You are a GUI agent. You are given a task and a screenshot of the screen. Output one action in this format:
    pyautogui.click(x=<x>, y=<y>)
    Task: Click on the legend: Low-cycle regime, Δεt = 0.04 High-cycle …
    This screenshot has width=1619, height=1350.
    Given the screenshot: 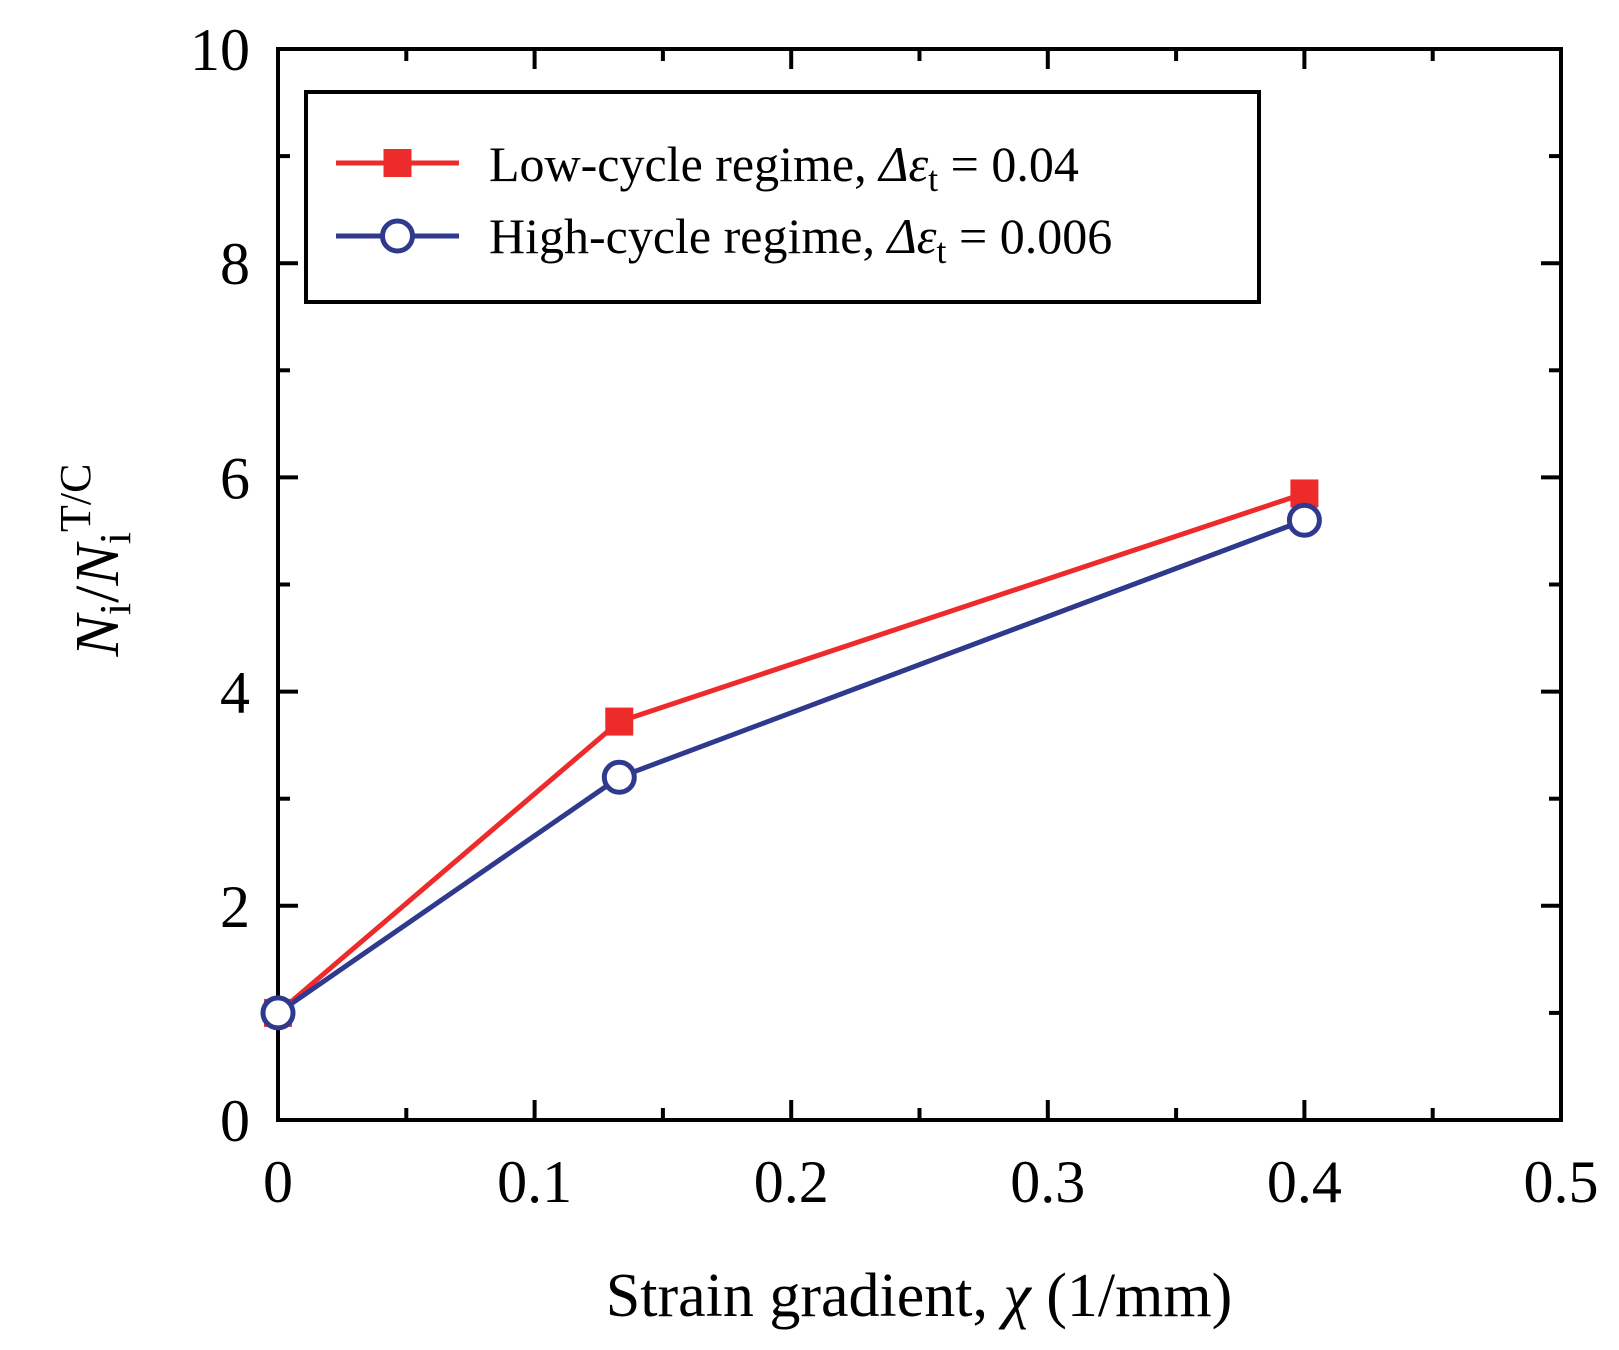 What is the action you would take?
    pyautogui.click(x=782, y=197)
    